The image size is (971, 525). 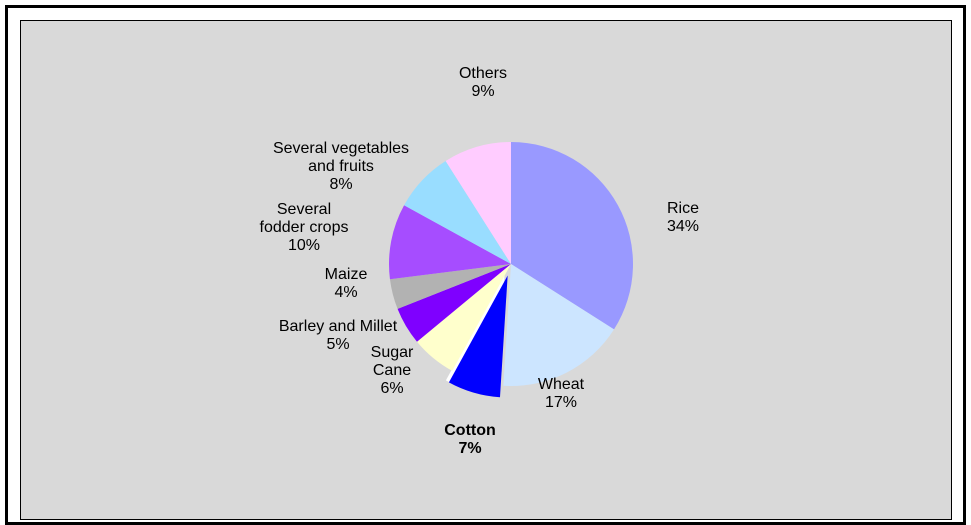 I want to click on slice-label-others: Others 9%, so click(x=483, y=82).